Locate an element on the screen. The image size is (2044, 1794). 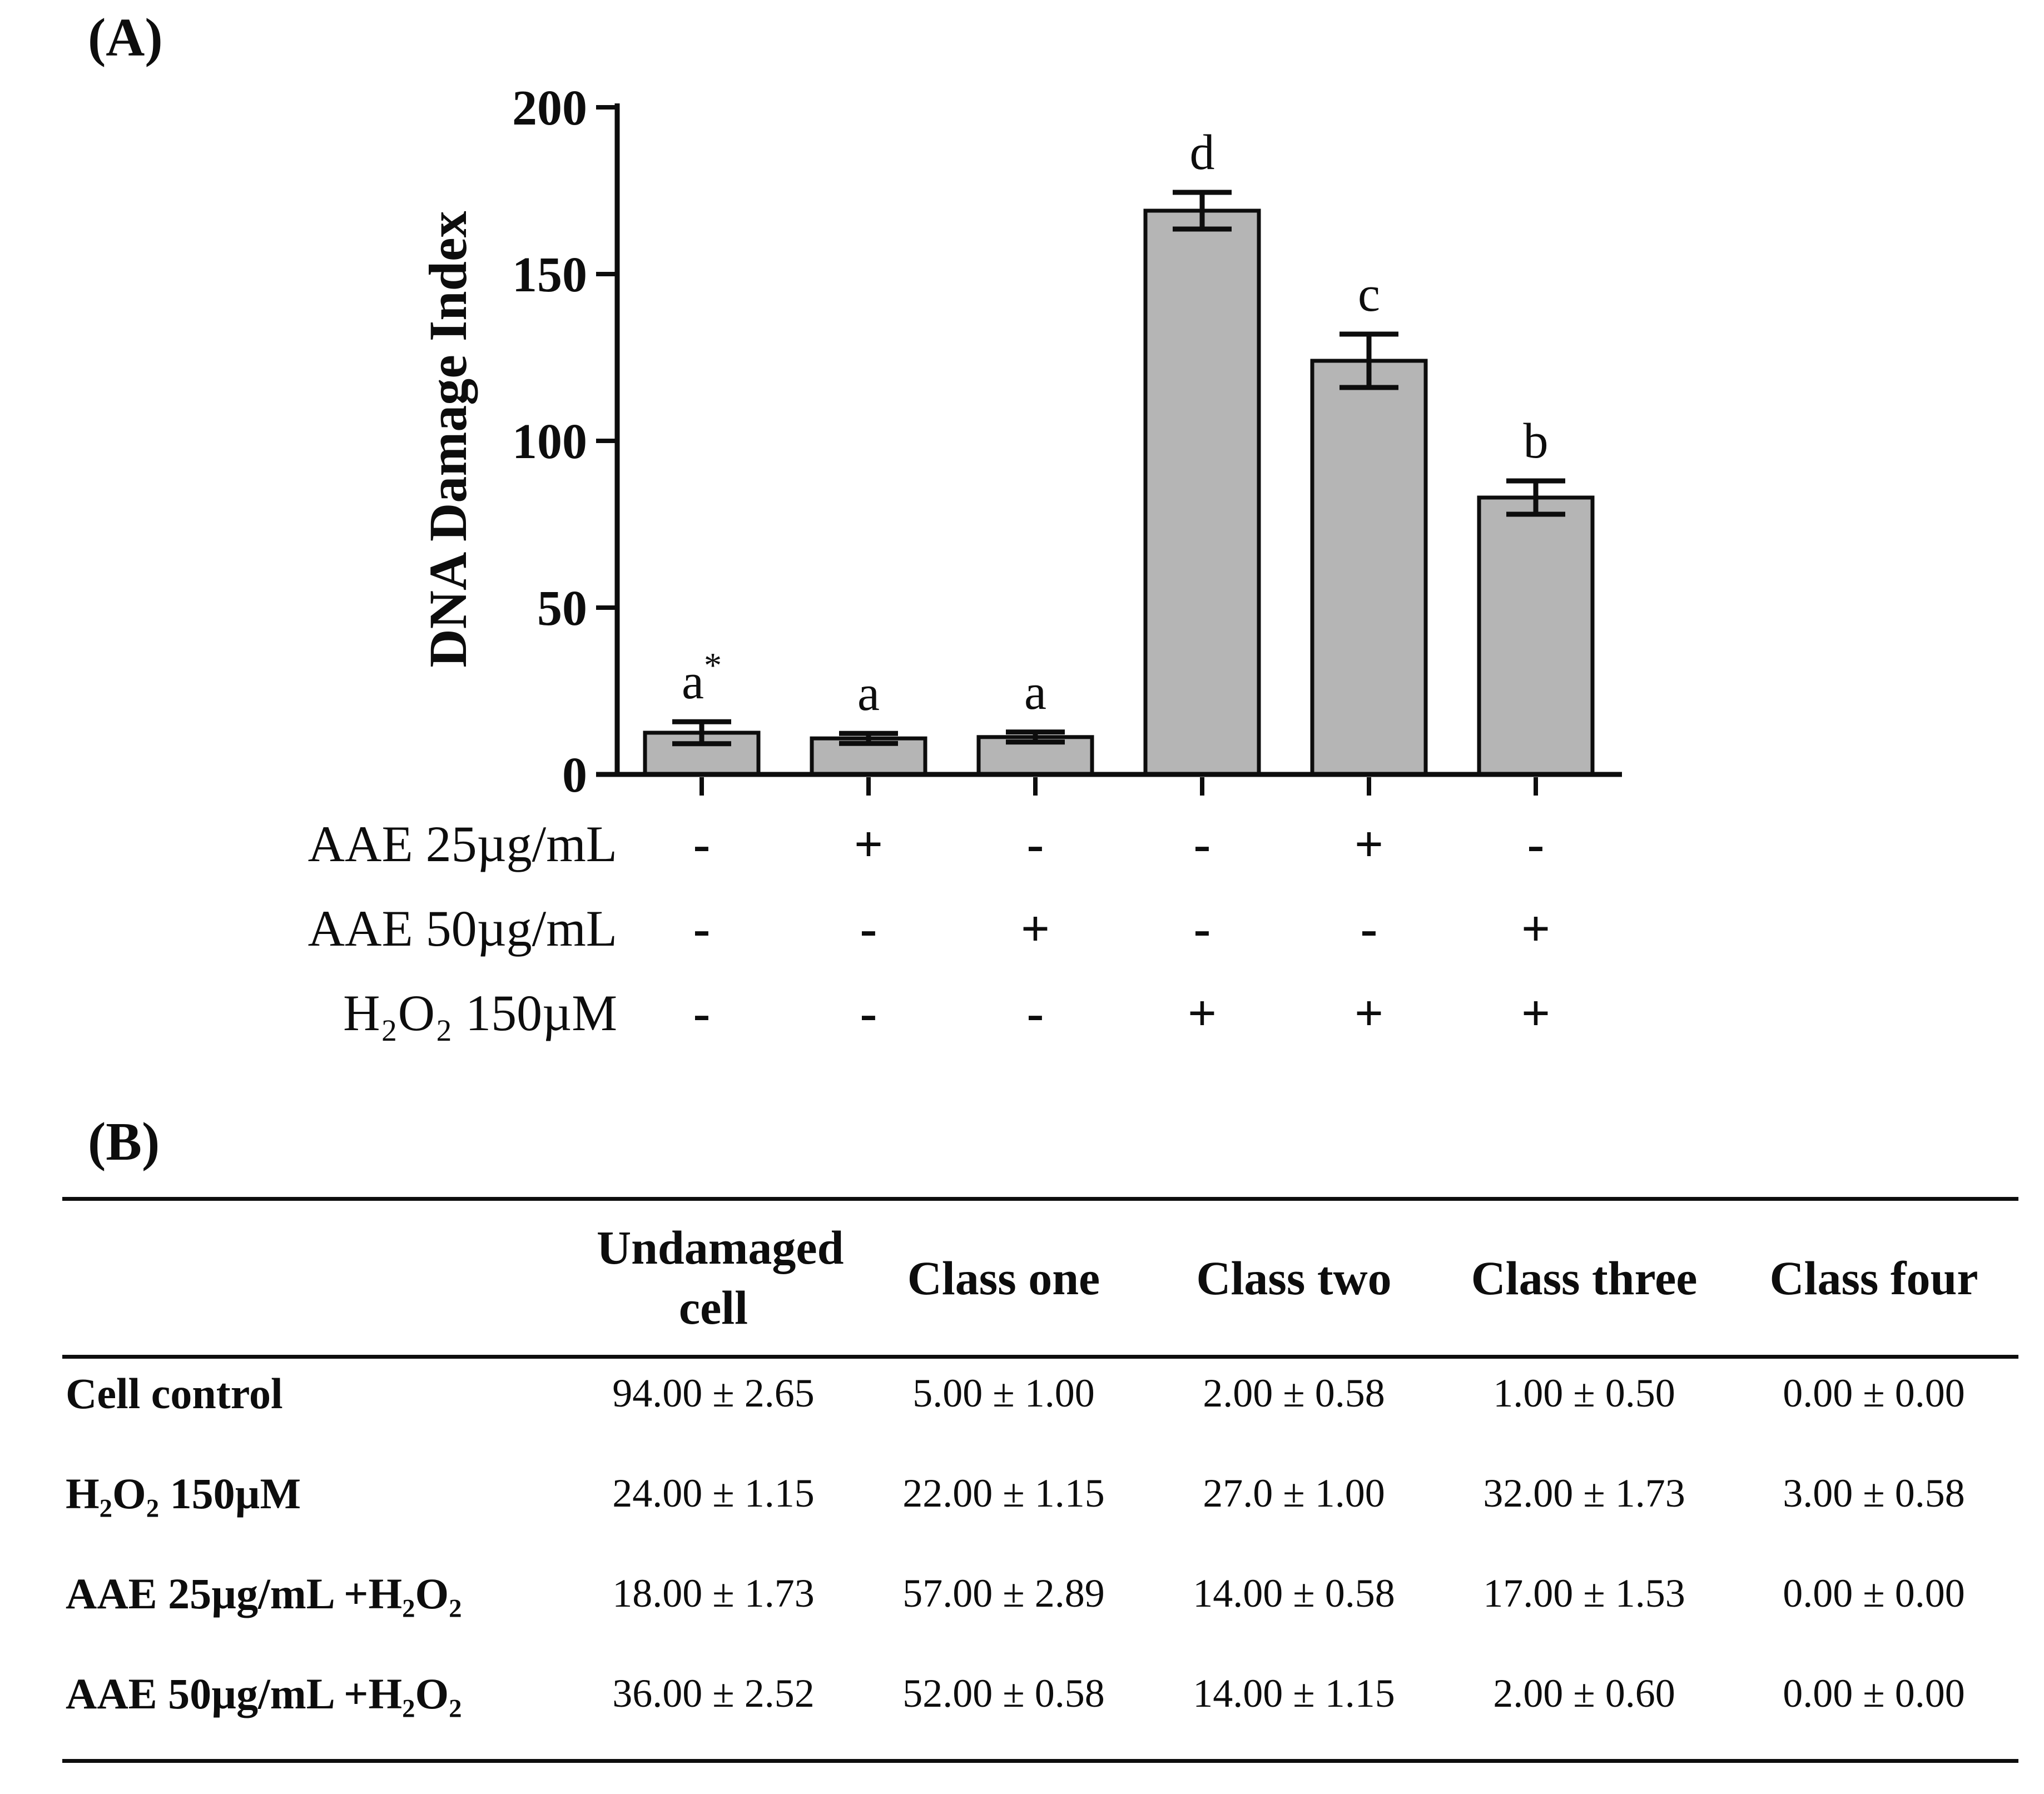
y-tick-label: 100 is located at coordinates (549, 442).